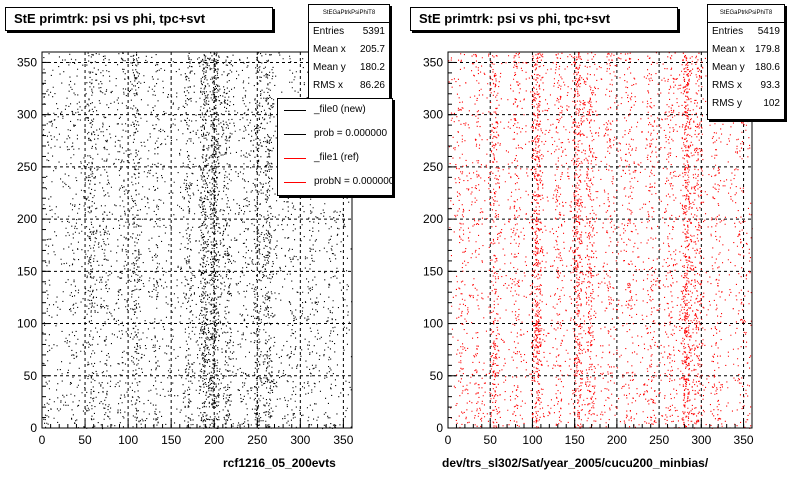 This screenshot has height=480, width=800. Describe the element at coordinates (110, 18) in the screenshot. I see `left-plot-title-text: StE primtrk: psi vs phi, tpc+svt` at that location.